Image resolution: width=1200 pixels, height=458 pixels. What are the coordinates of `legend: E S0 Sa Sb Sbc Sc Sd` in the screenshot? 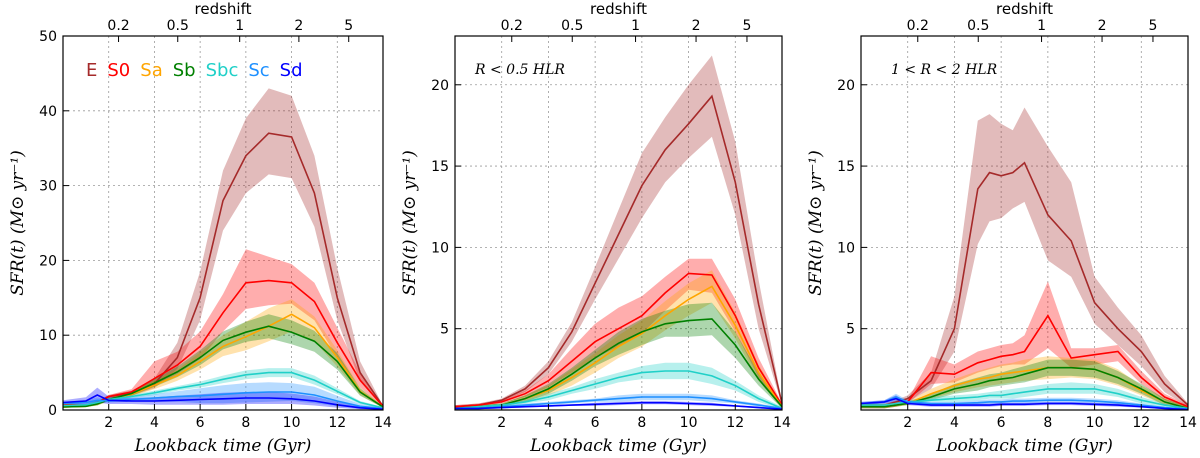 It's located at (194, 70).